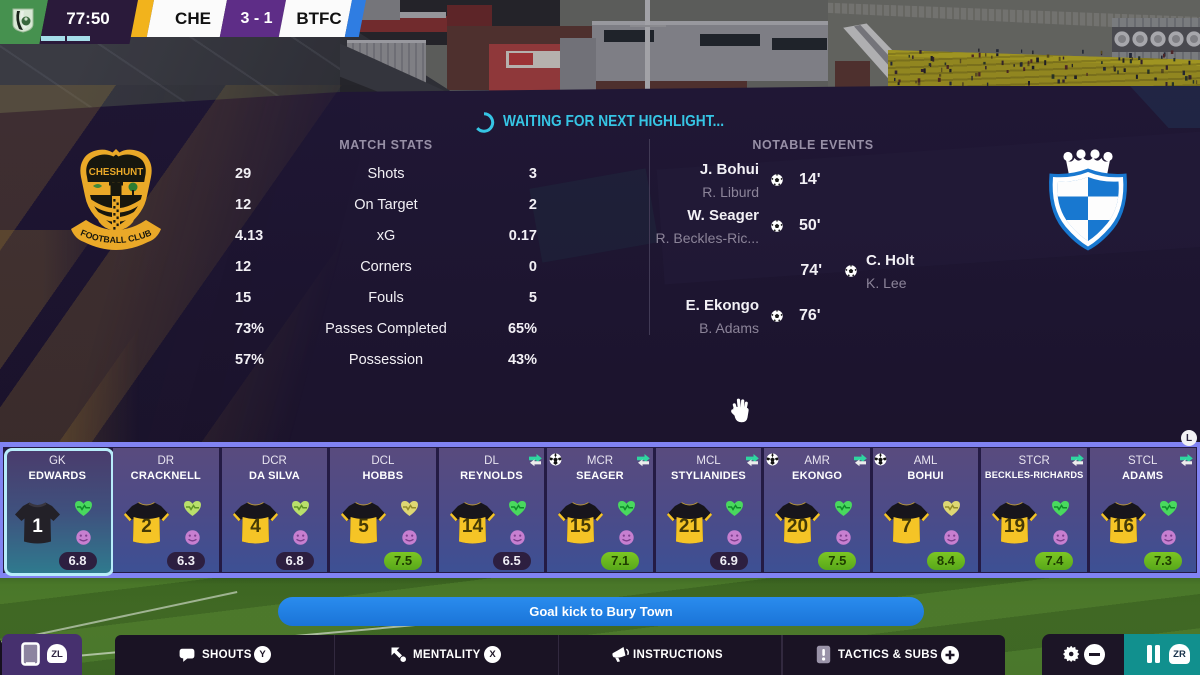  Describe the element at coordinates (797, 526) in the screenshot. I see `svg-text: 20` at that location.